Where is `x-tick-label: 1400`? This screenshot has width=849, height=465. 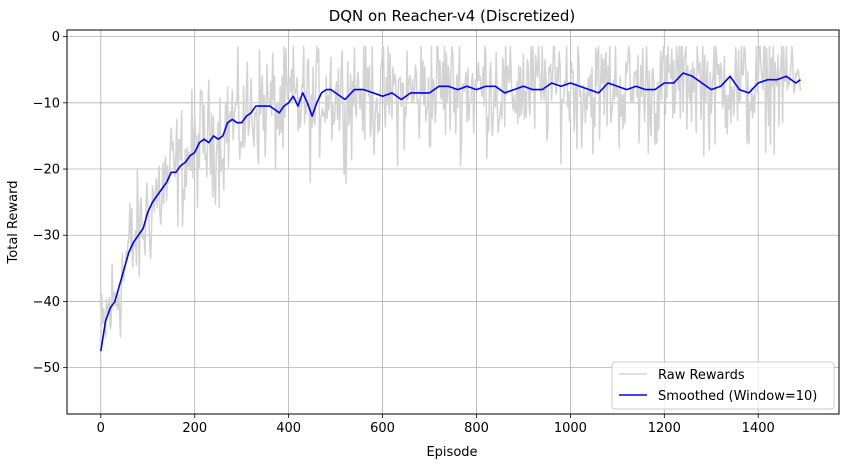 x-tick-label: 1400 is located at coordinates (758, 428).